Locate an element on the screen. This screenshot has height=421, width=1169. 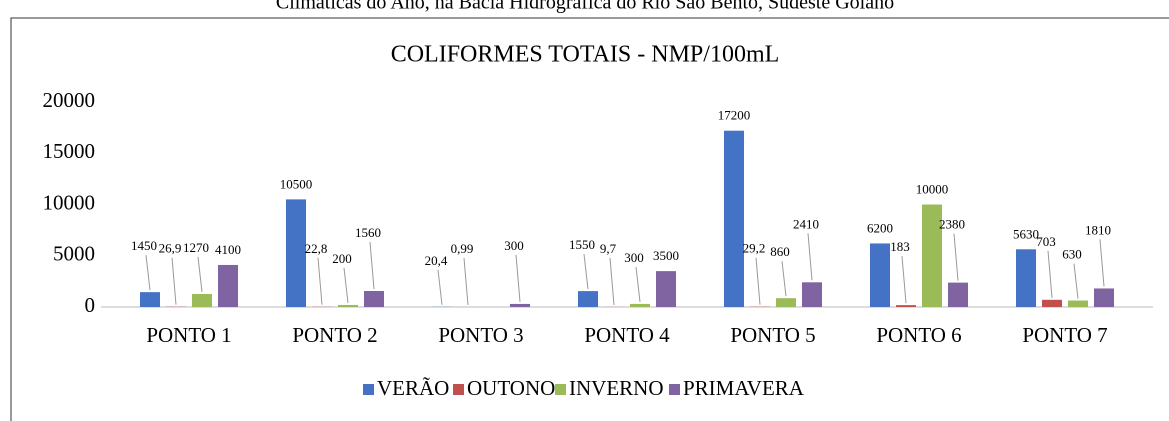
legend-label: VERÃO is located at coordinates (413, 388).